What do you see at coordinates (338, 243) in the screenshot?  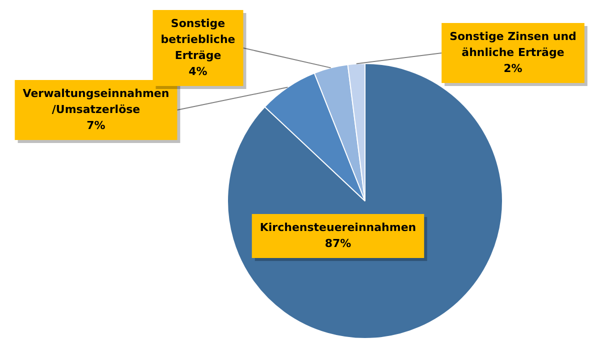 I see `data-label: 87%` at bounding box center [338, 243].